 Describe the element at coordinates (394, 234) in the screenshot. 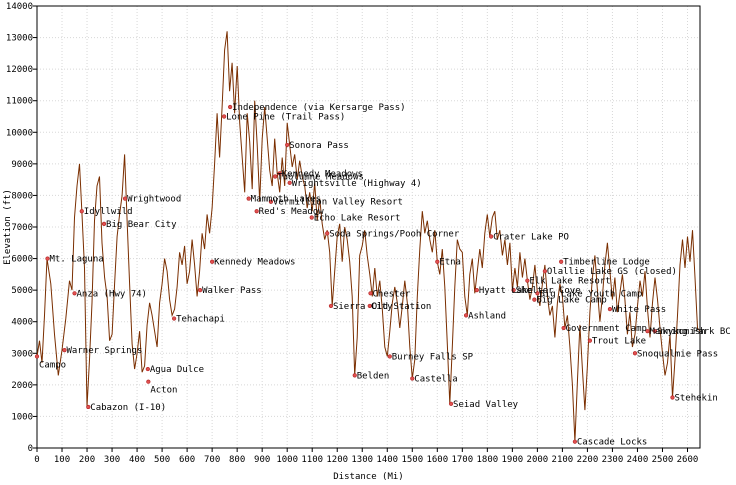

I see `waypoint-label: Soda Springs/Pooh Corner` at that location.